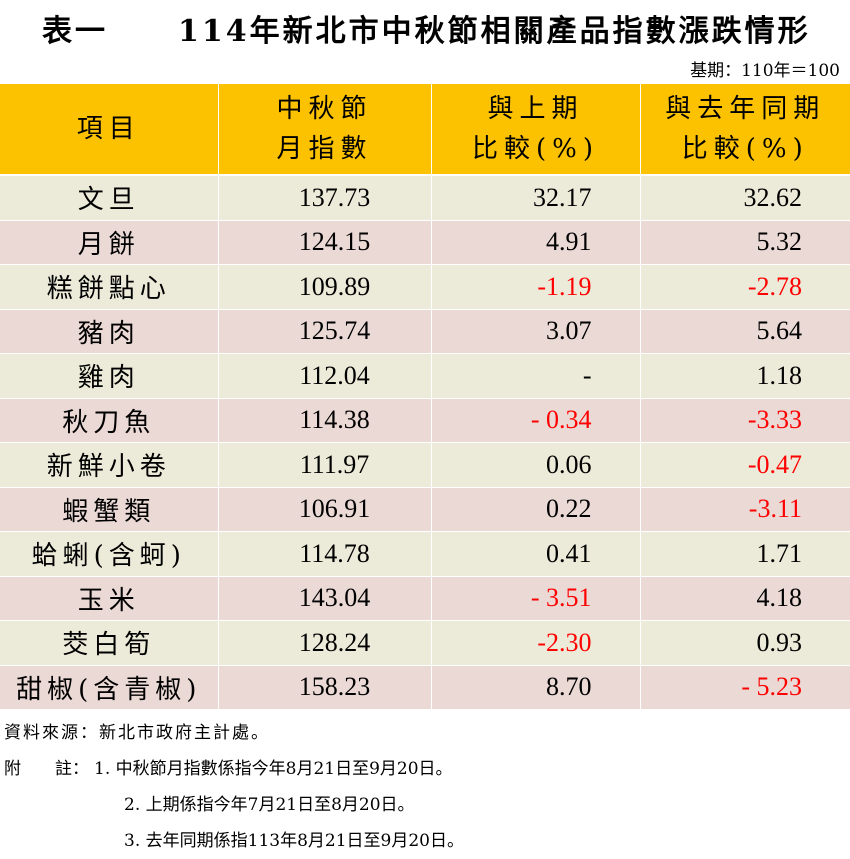 The height and width of the screenshot is (859, 850). I want to click on cell-prev-change: -1.19, so click(535, 286).